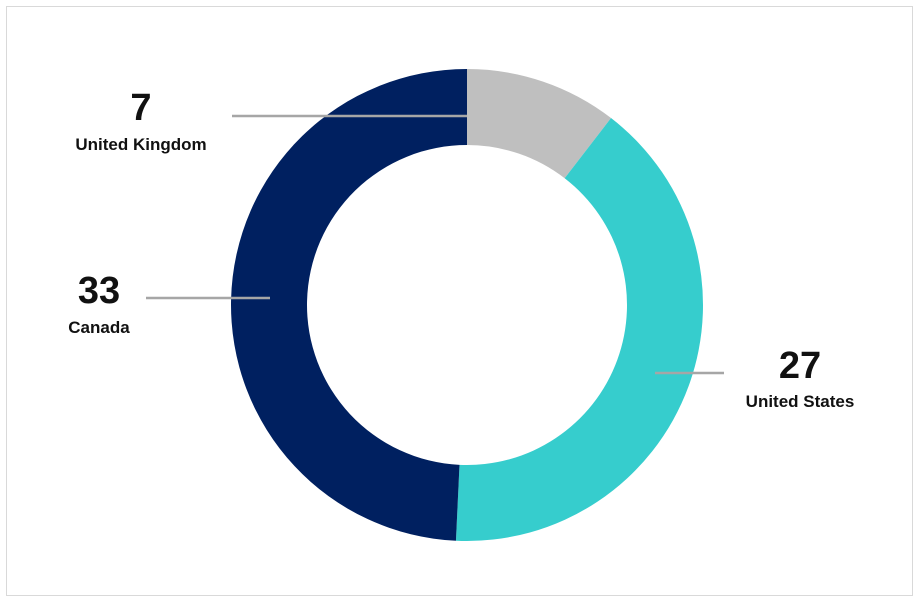  I want to click on label-united-kingdom: 7 United Kingdom, so click(140, 120).